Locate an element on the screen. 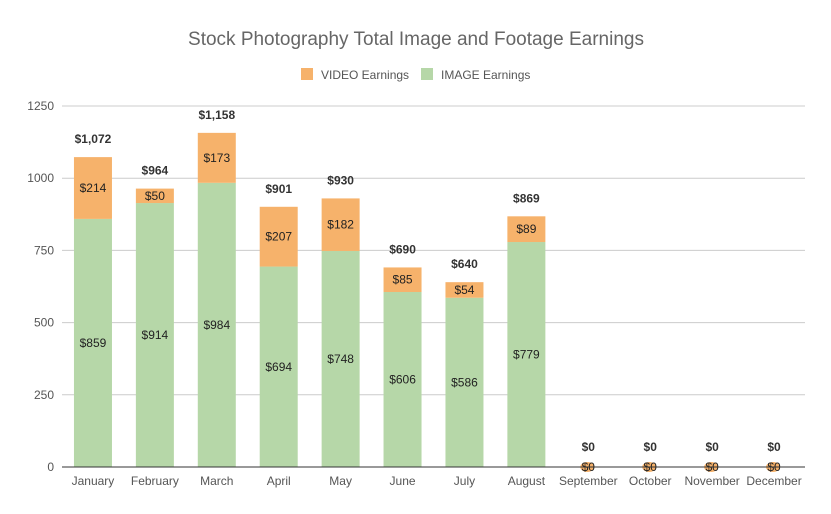  image-value-label: $859 is located at coordinates (93, 343).